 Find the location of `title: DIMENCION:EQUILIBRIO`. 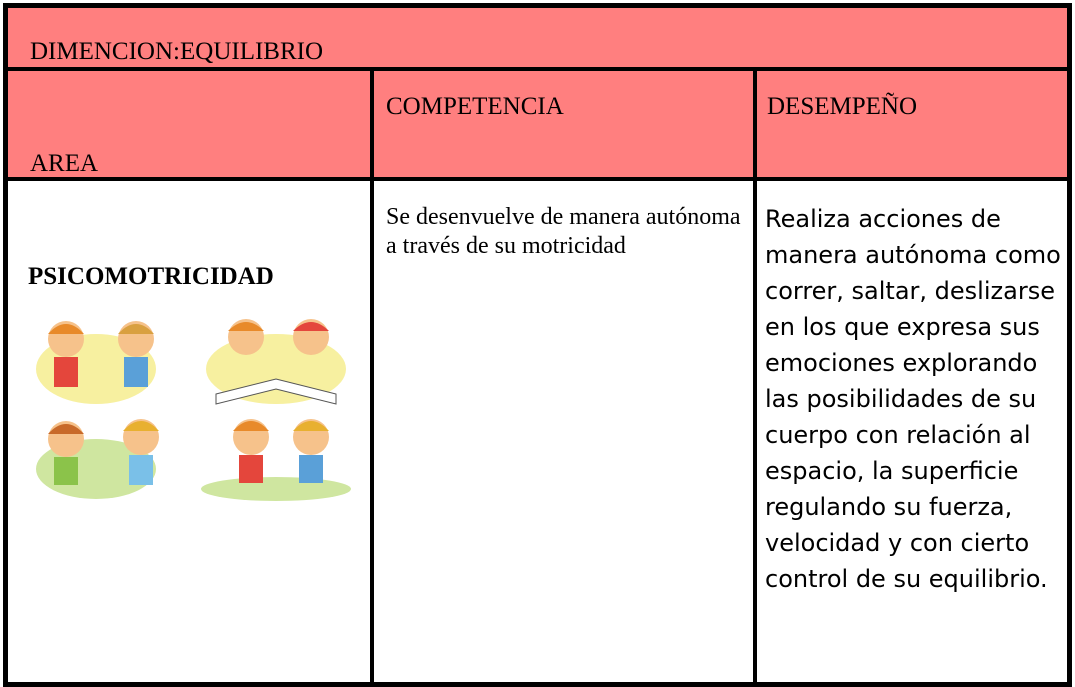

title: DIMENCION:EQUILIBRIO is located at coordinates (177, 51).